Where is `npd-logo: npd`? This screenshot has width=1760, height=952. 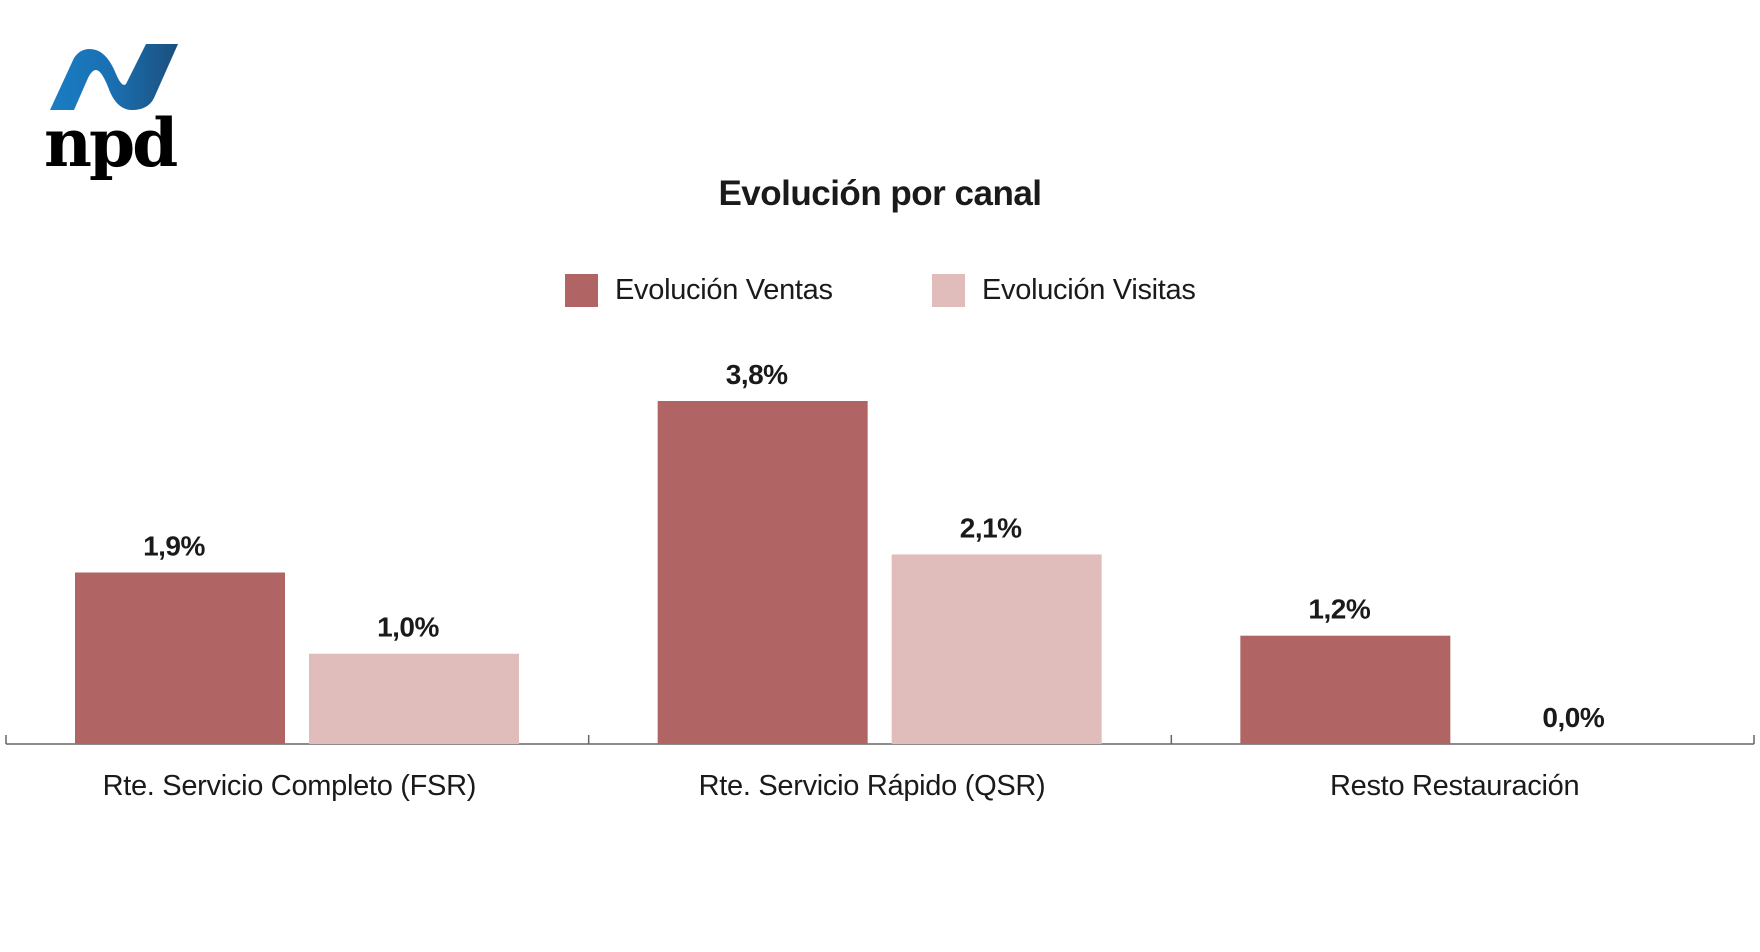 npd-logo: npd is located at coordinates (112, 113).